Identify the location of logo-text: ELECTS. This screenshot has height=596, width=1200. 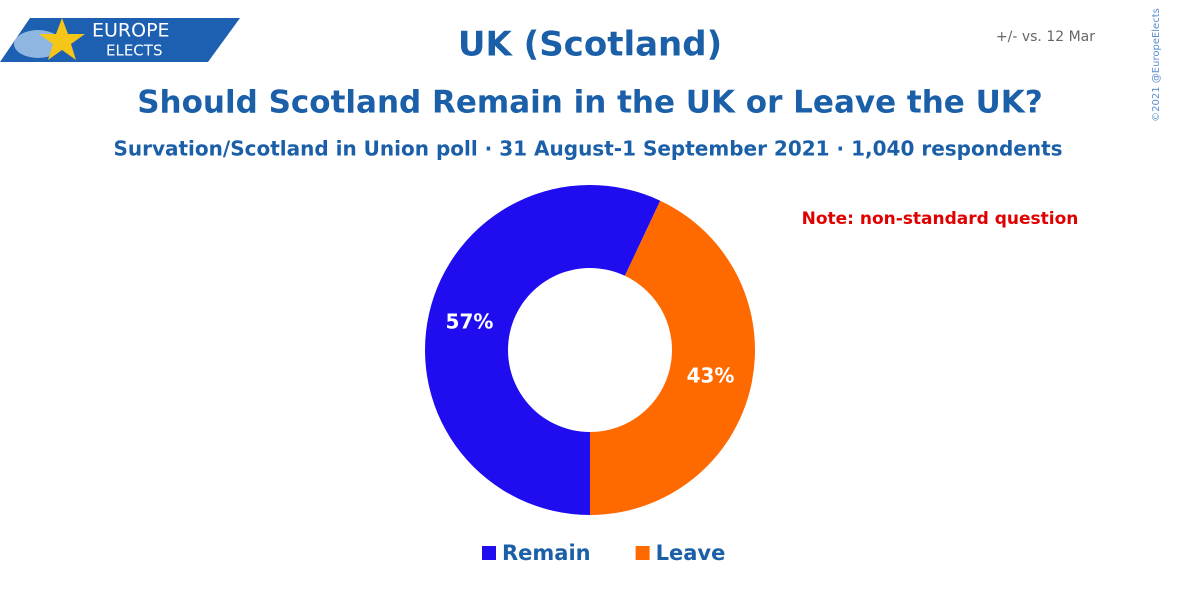
(134, 51).